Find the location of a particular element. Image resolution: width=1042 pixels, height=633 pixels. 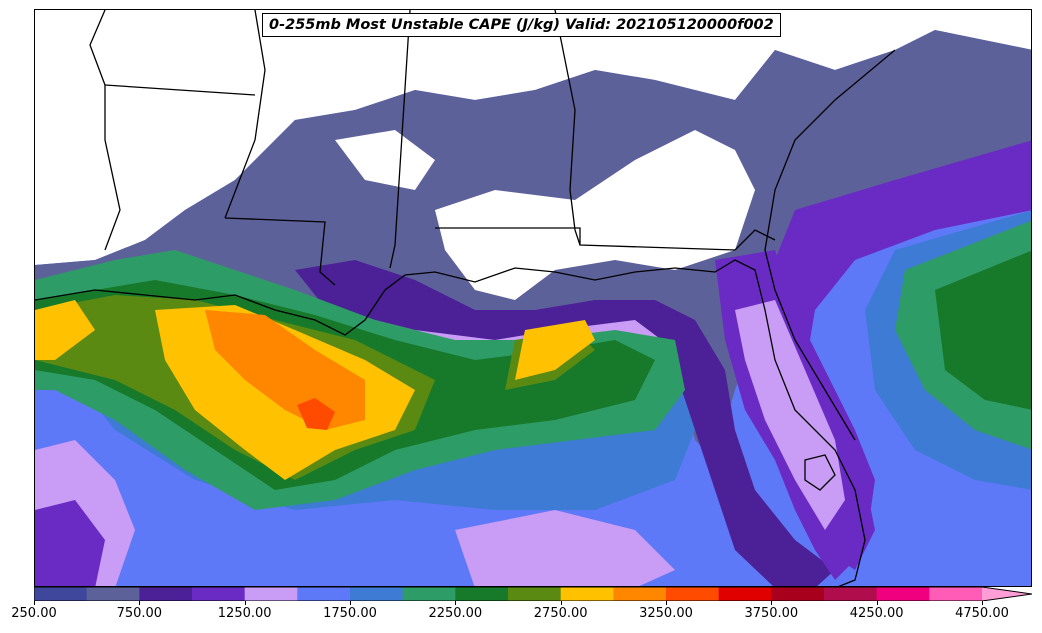

cape-band-dark-green-east is located at coordinates (983, 330).